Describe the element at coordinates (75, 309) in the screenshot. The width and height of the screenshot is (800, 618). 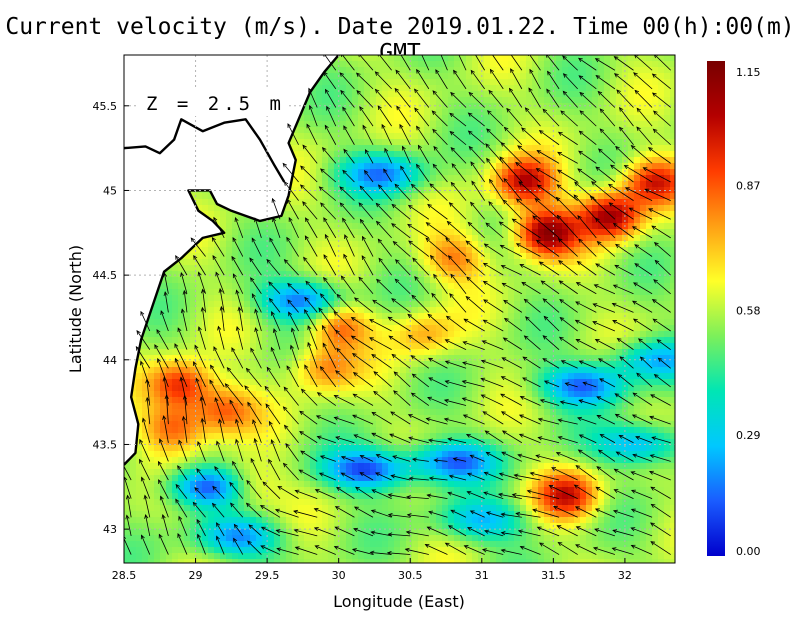
I see `y-axis-label: Latitude (North)` at that location.